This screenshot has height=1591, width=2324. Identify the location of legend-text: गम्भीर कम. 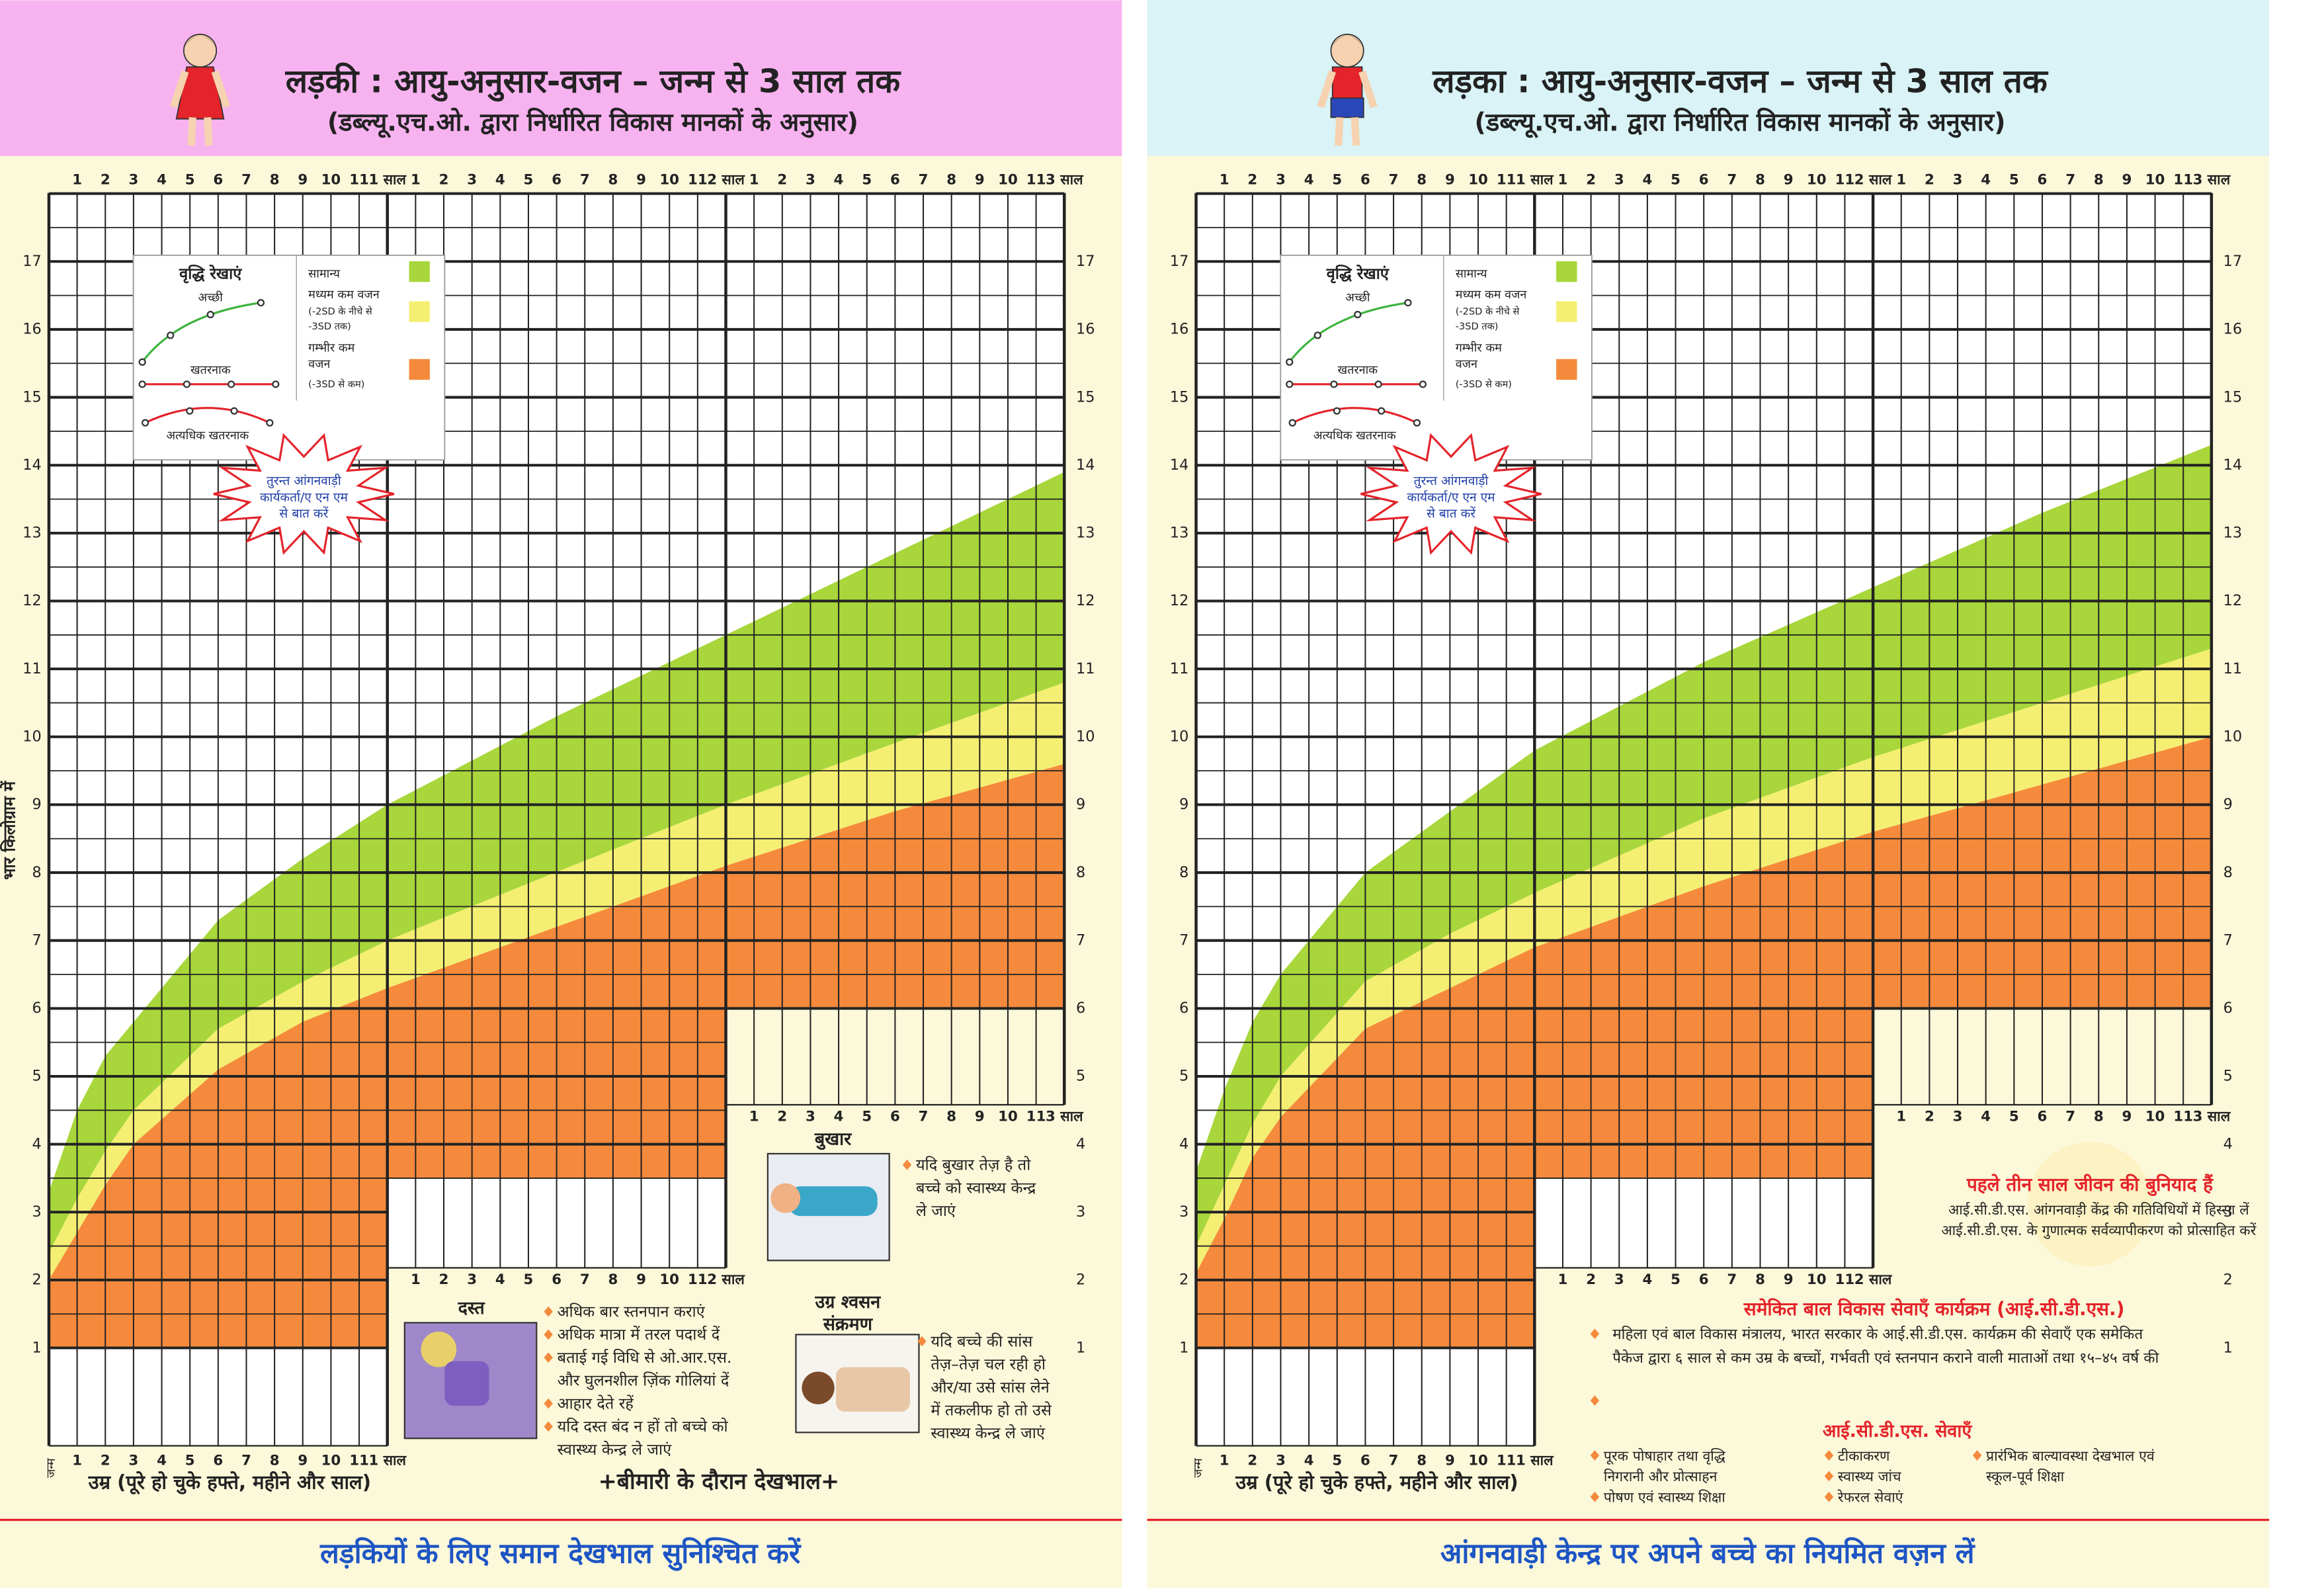
(1479, 348).